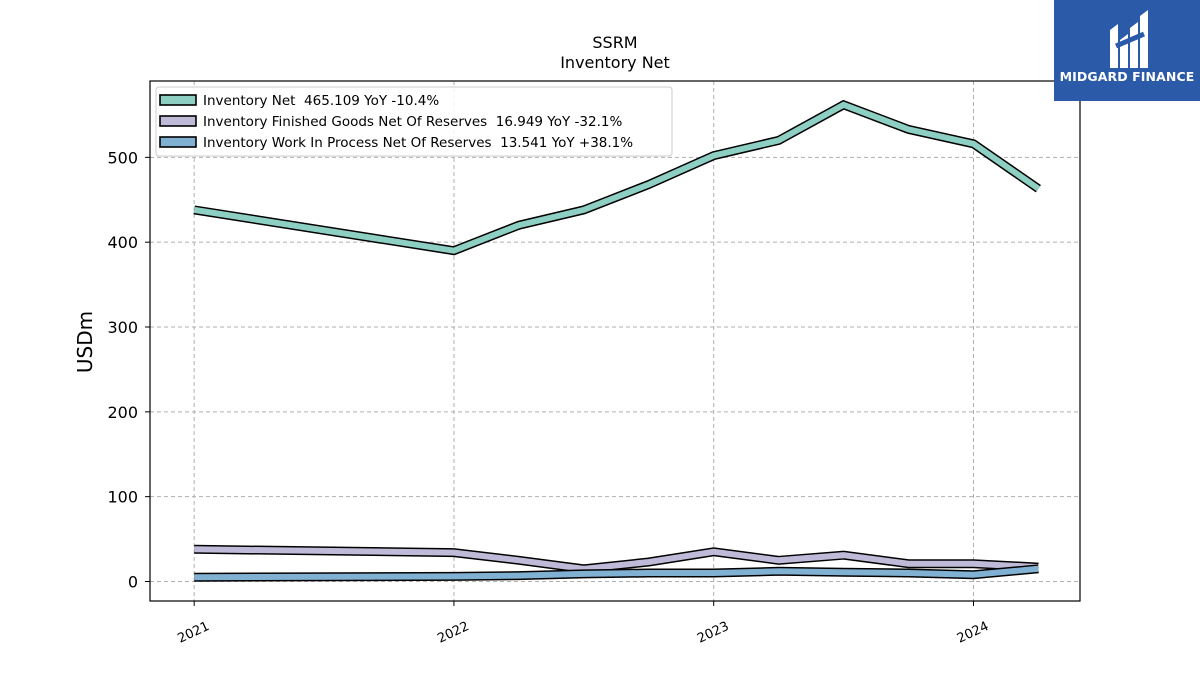 This screenshot has width=1200, height=675. Describe the element at coordinates (713, 633) in the screenshot. I see `x-tick-label: 2023` at that location.